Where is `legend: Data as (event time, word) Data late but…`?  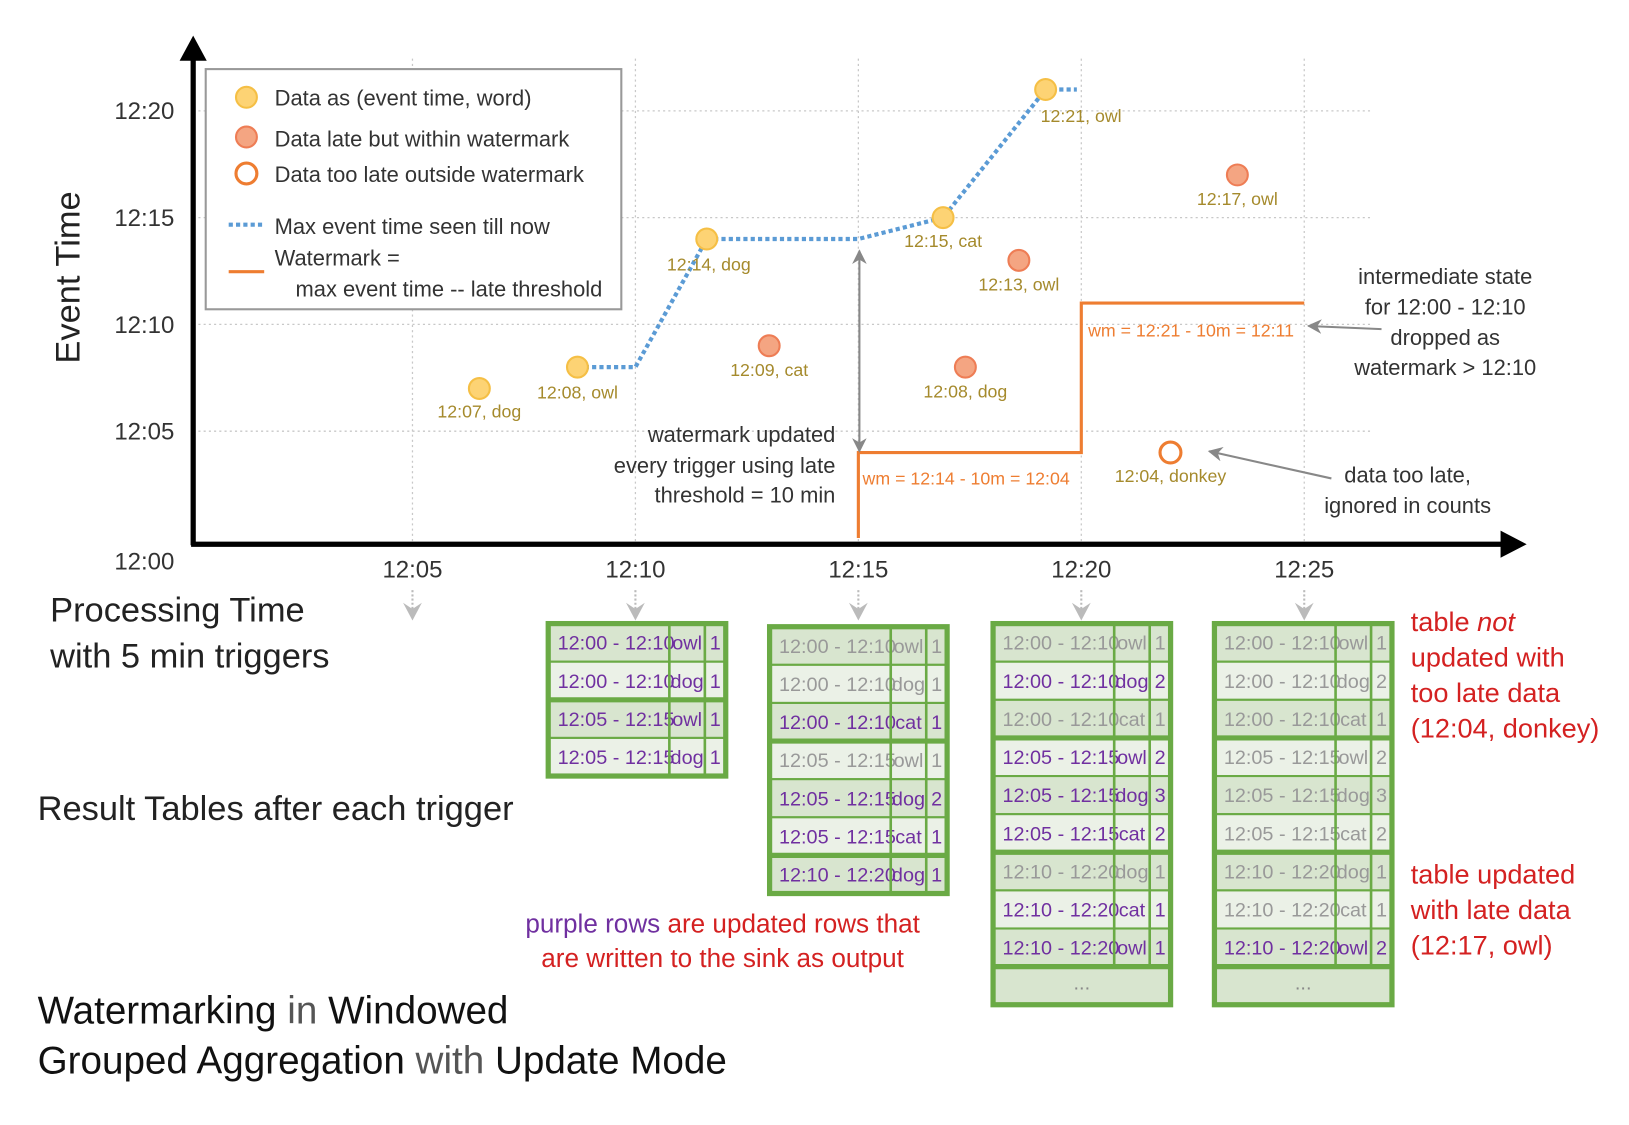 legend: Data as (event time, word) Data late but… is located at coordinates (413, 189).